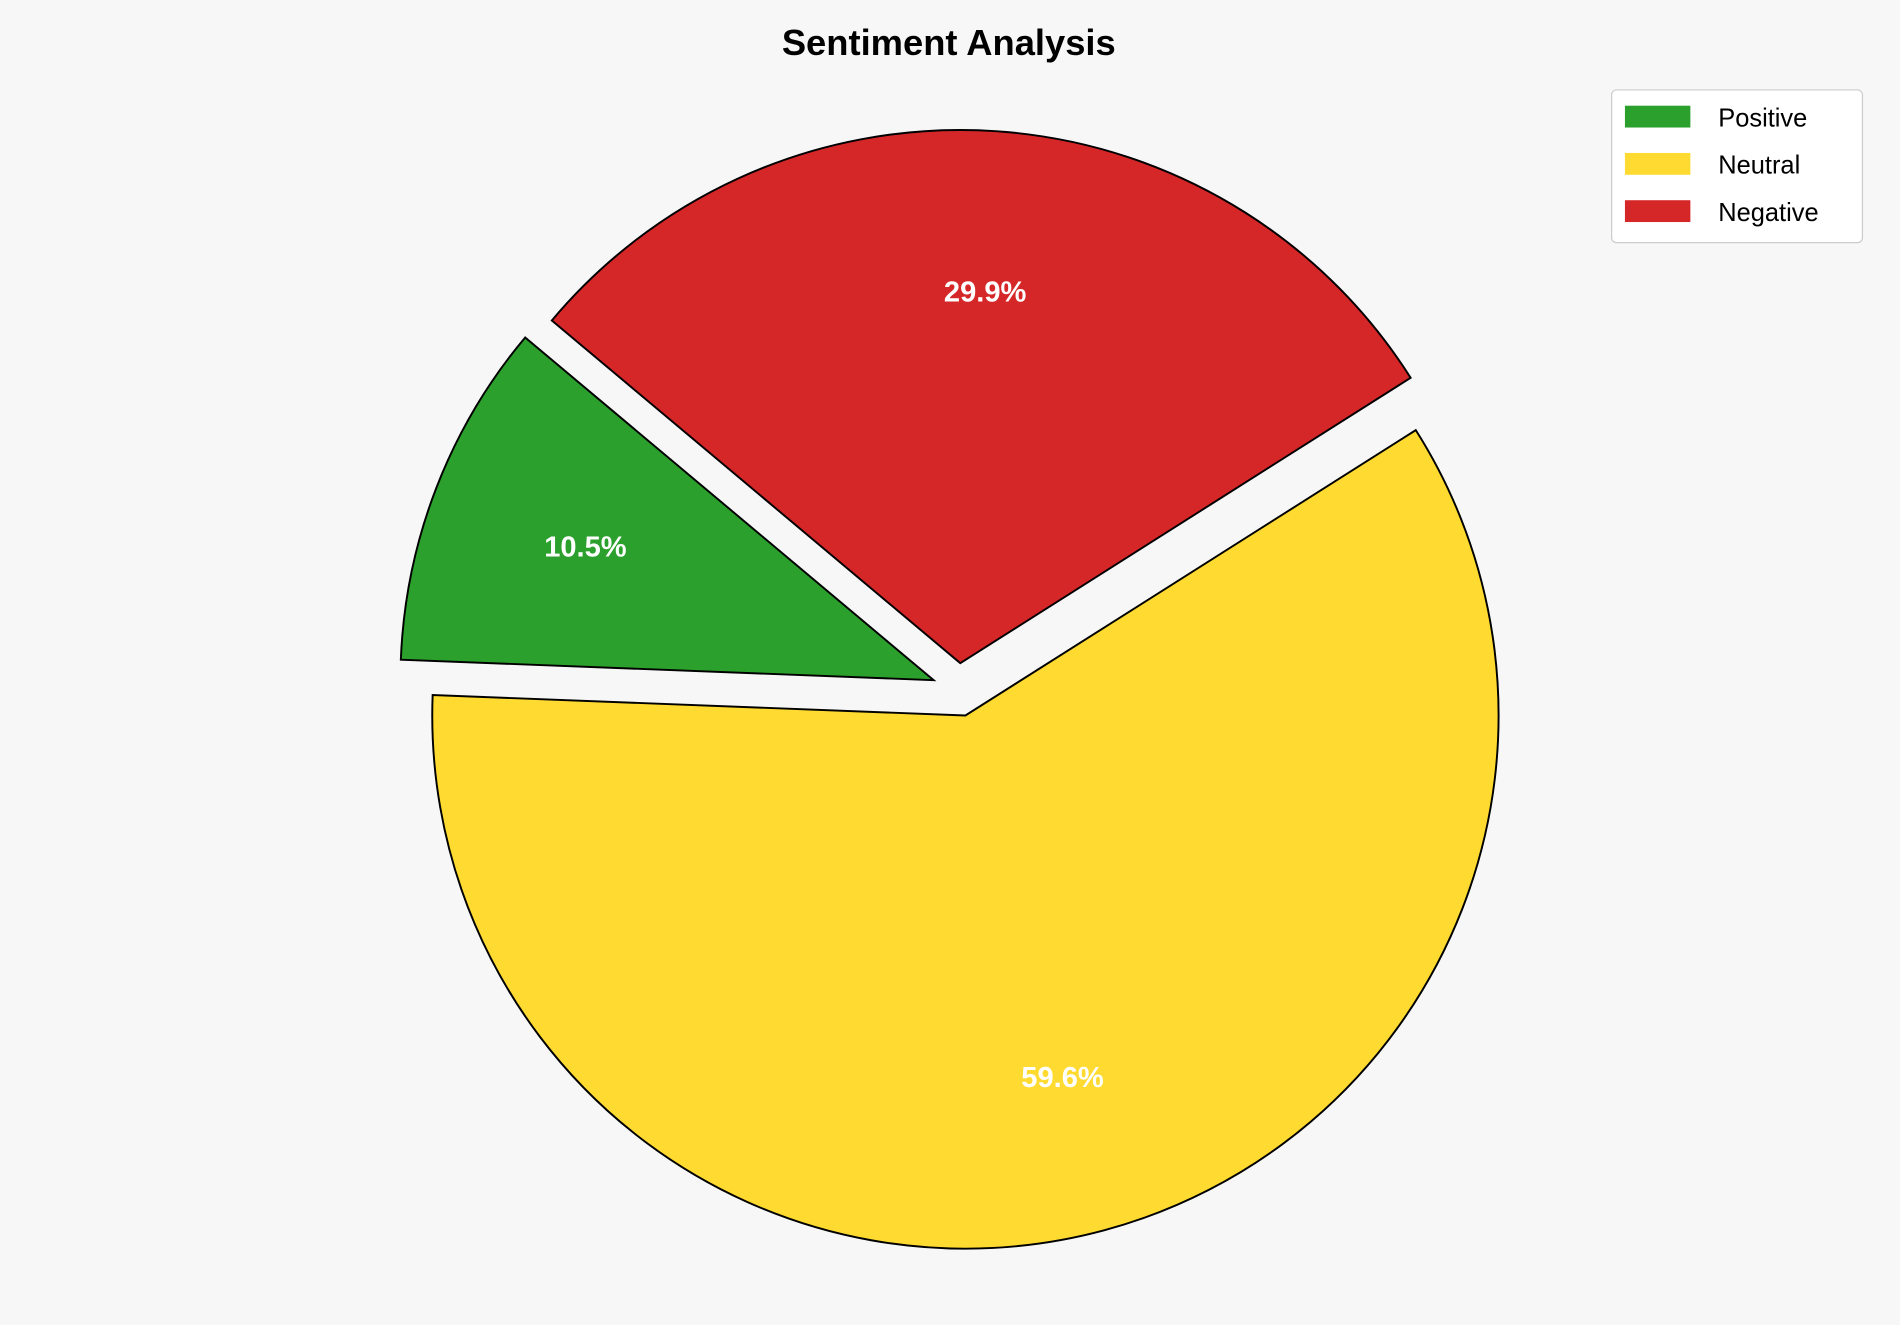  I want to click on legend-label-neutral: Neutral, so click(1759, 166).